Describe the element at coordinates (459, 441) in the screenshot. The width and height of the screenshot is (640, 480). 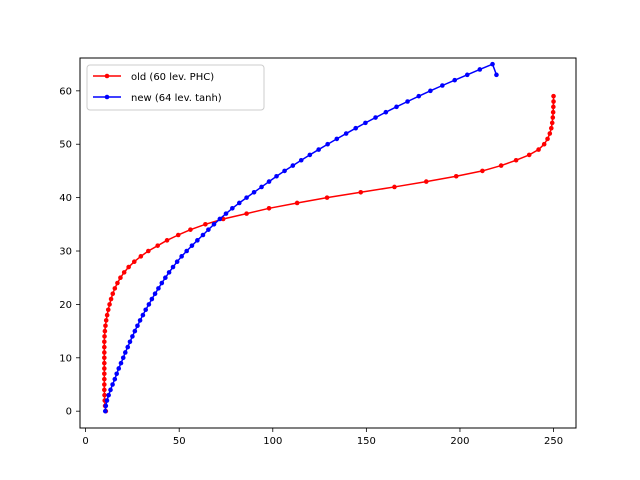
I see `x-tick-label: 200` at that location.